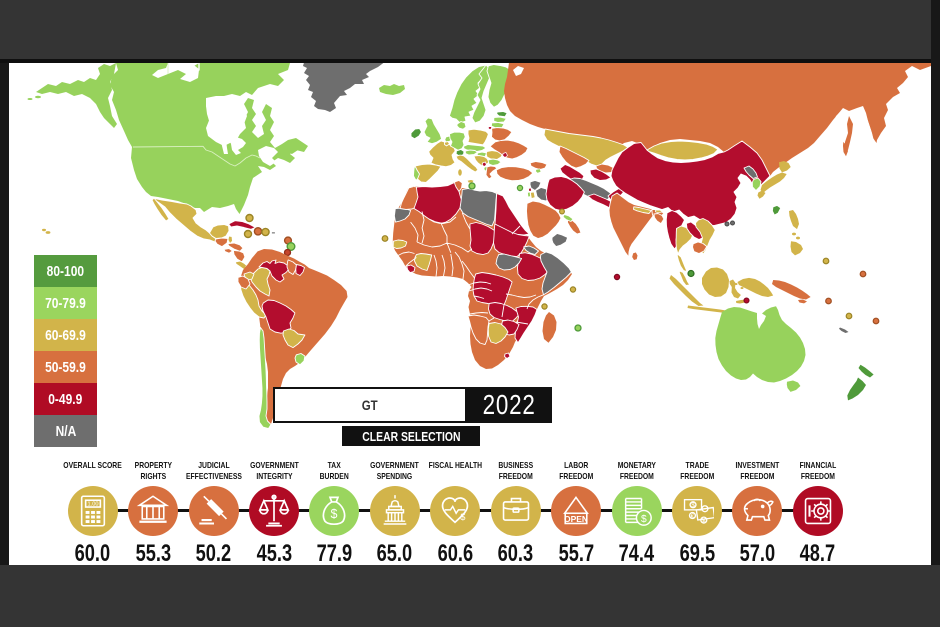  Describe the element at coordinates (576, 519) in the screenshot. I see `svg-text: OPEN` at that location.